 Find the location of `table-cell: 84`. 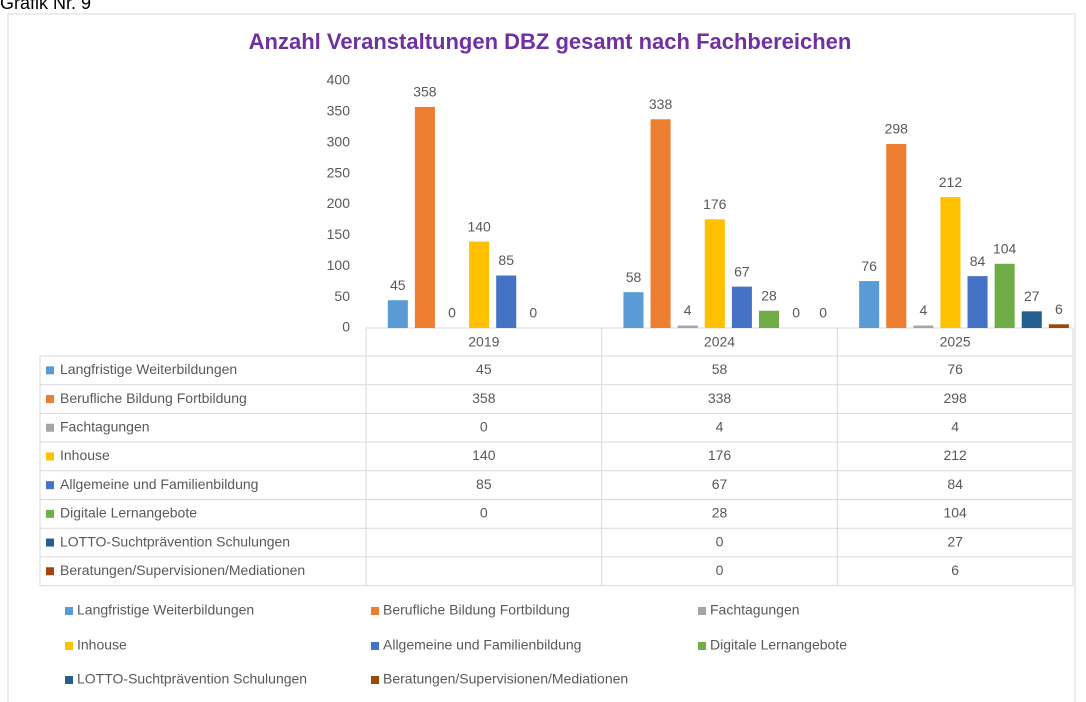

table-cell: 84 is located at coordinates (955, 484).